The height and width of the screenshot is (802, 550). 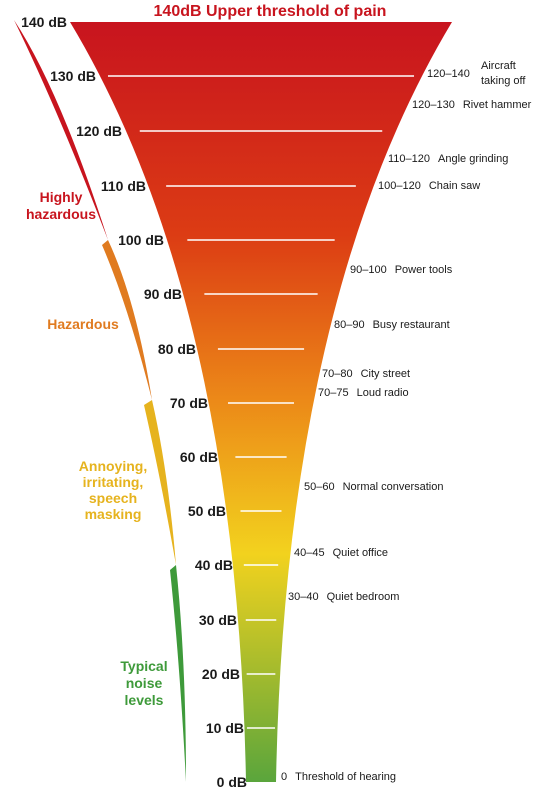 I want to click on example-label: Chain saw, so click(x=454, y=186).